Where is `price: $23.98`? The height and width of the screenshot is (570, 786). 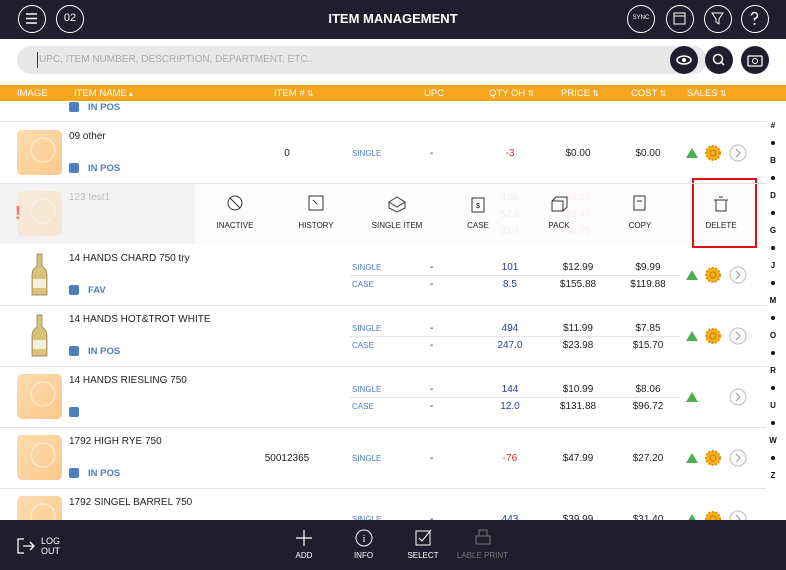 price: $23.98 is located at coordinates (578, 345).